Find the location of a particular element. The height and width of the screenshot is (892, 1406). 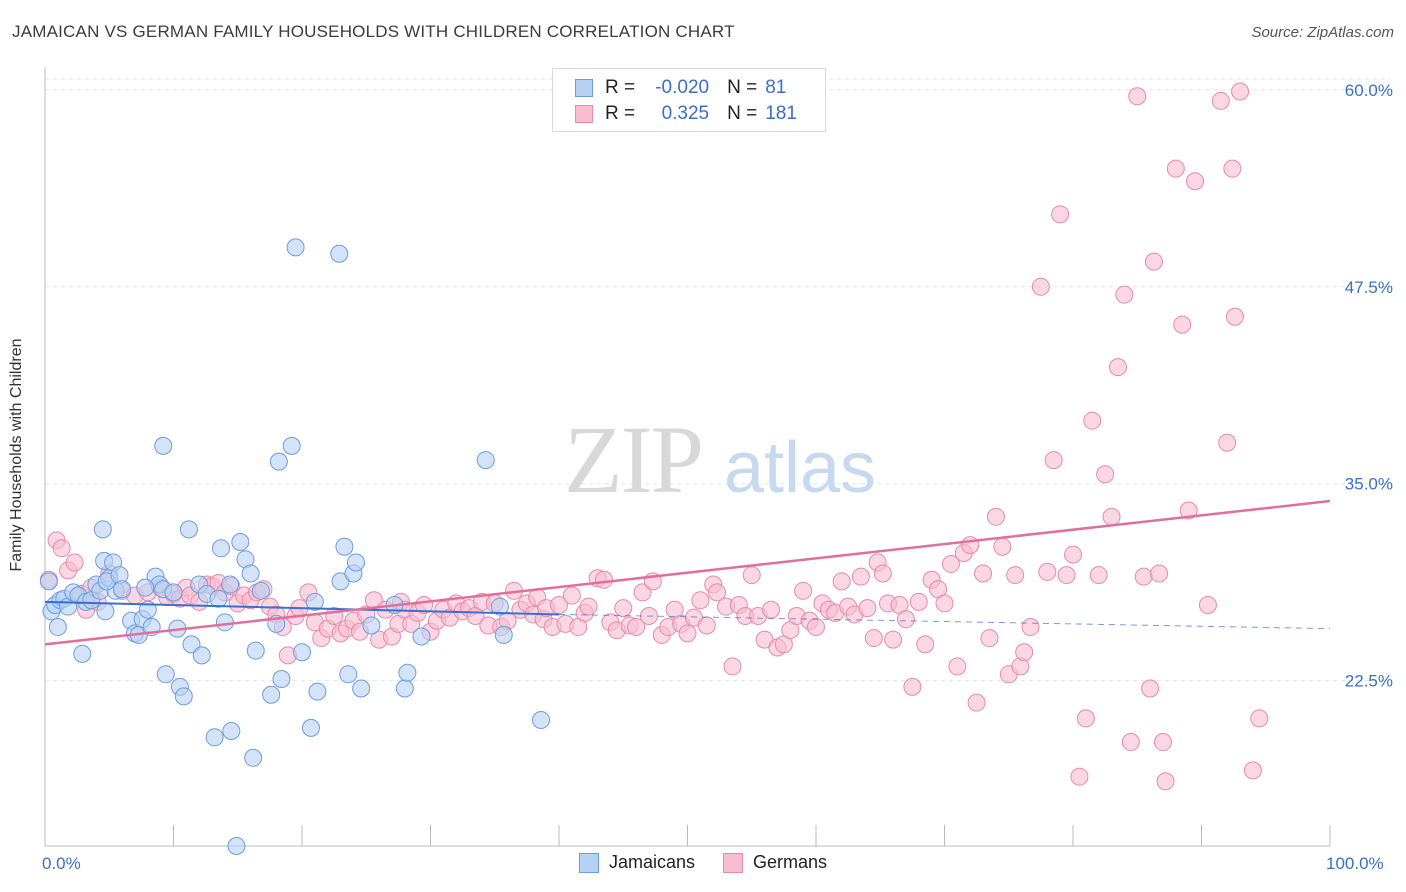

y-tick-label: 47.5% is located at coordinates (1369, 287).